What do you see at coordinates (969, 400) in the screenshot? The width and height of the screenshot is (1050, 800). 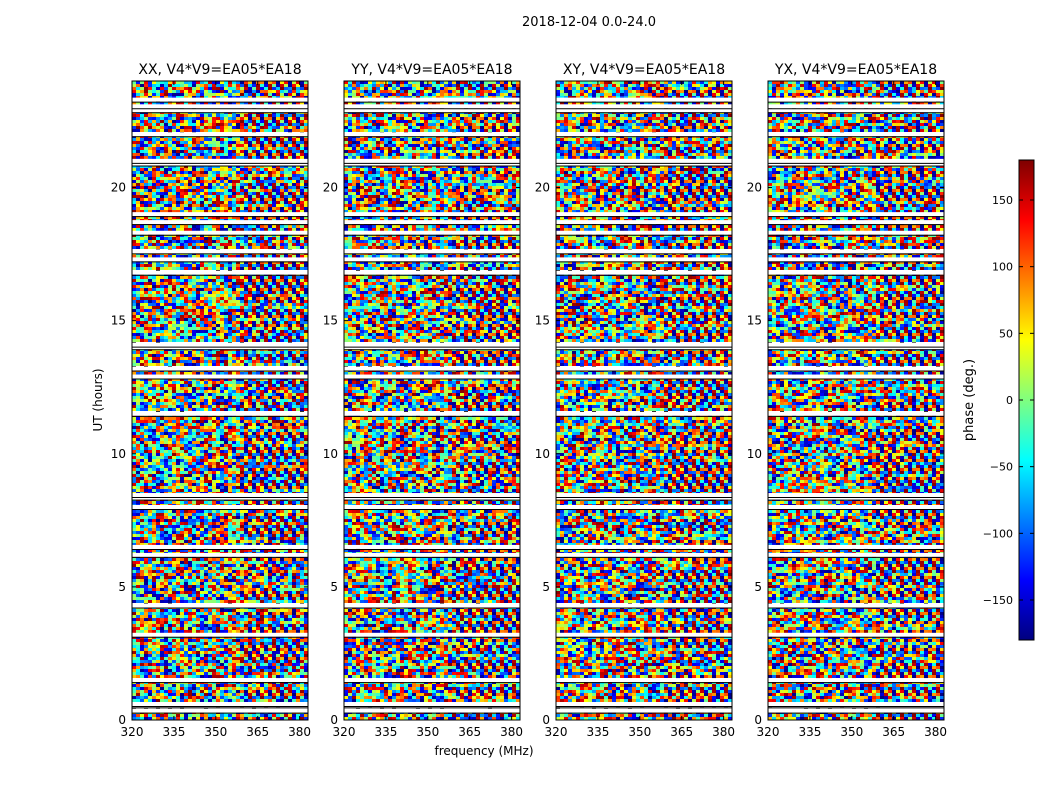 I see `colorbar-label: phase (deg.)` at bounding box center [969, 400].